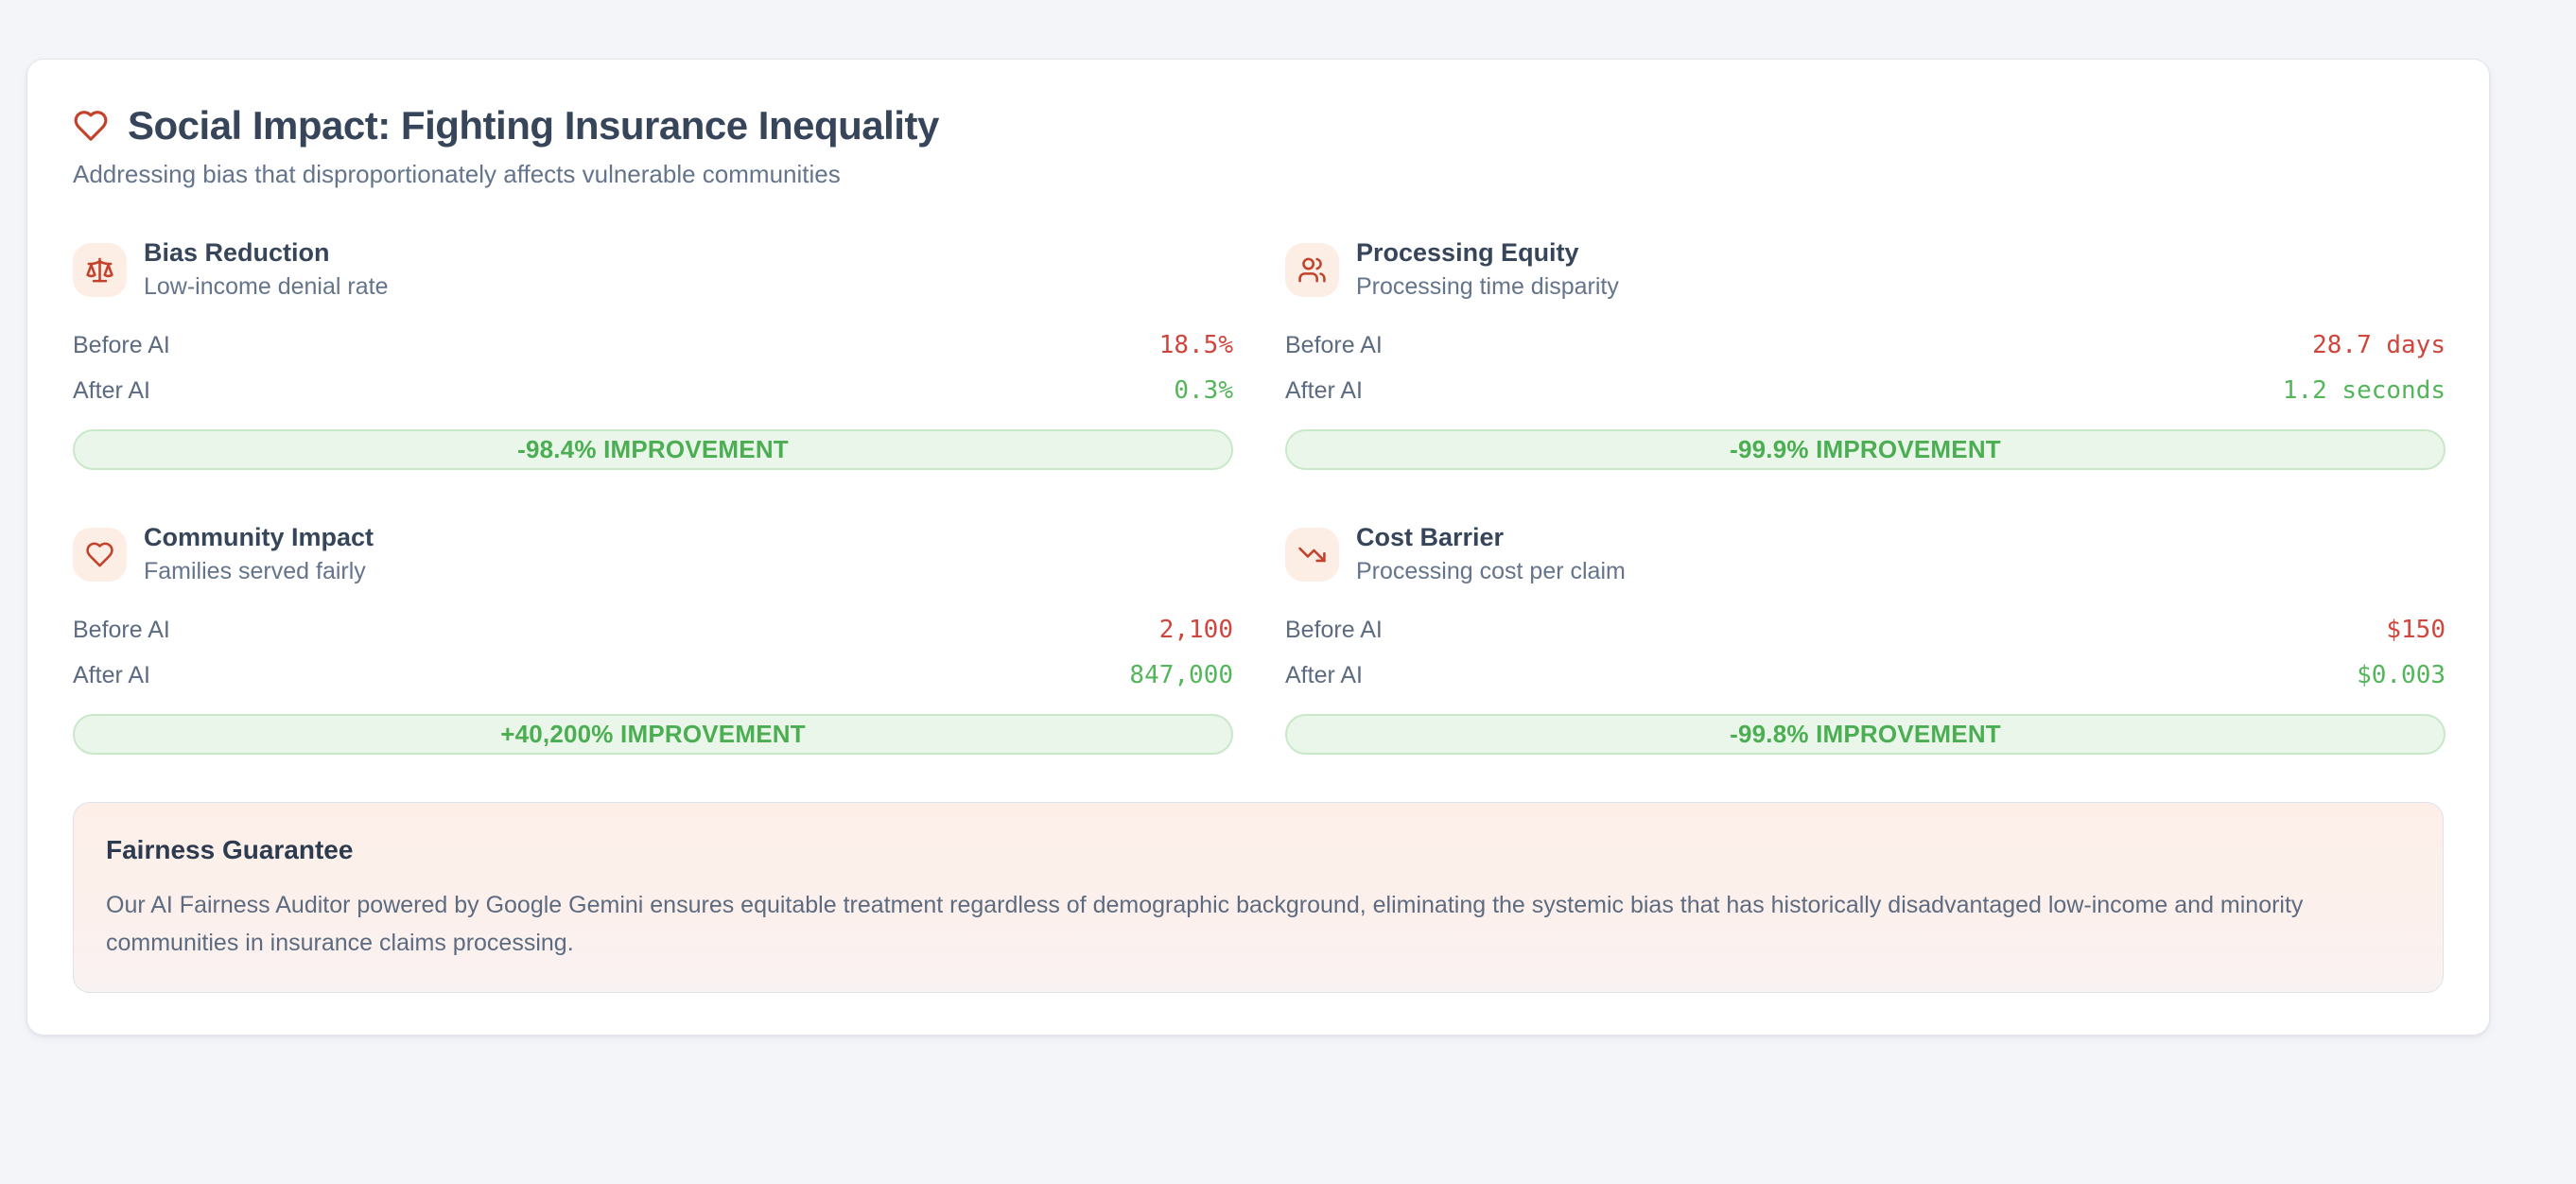  I want to click on metric-subtitle: Processing time disparity, so click(1487, 286).